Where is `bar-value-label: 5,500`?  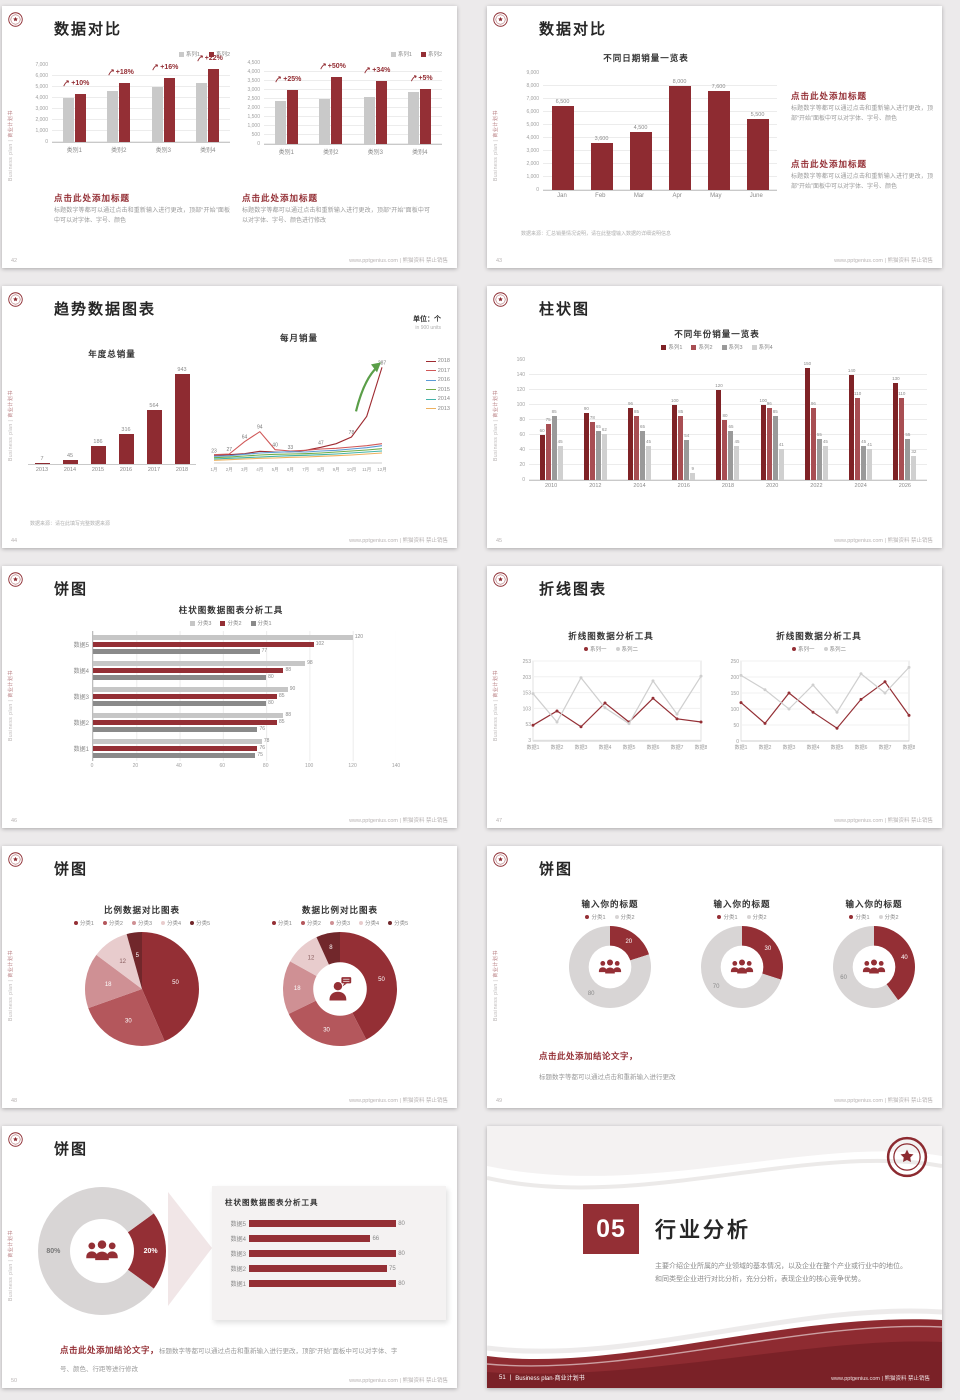 bar-value-label: 5,500 is located at coordinates (757, 114).